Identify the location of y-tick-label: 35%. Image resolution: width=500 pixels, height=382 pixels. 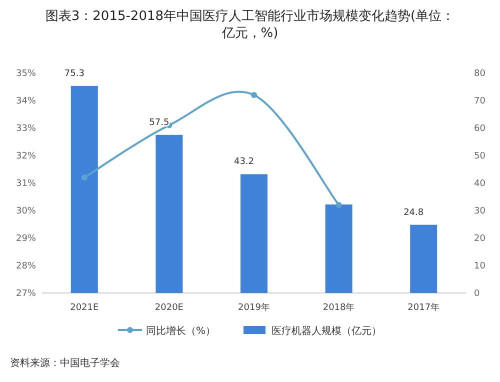
(26, 74).